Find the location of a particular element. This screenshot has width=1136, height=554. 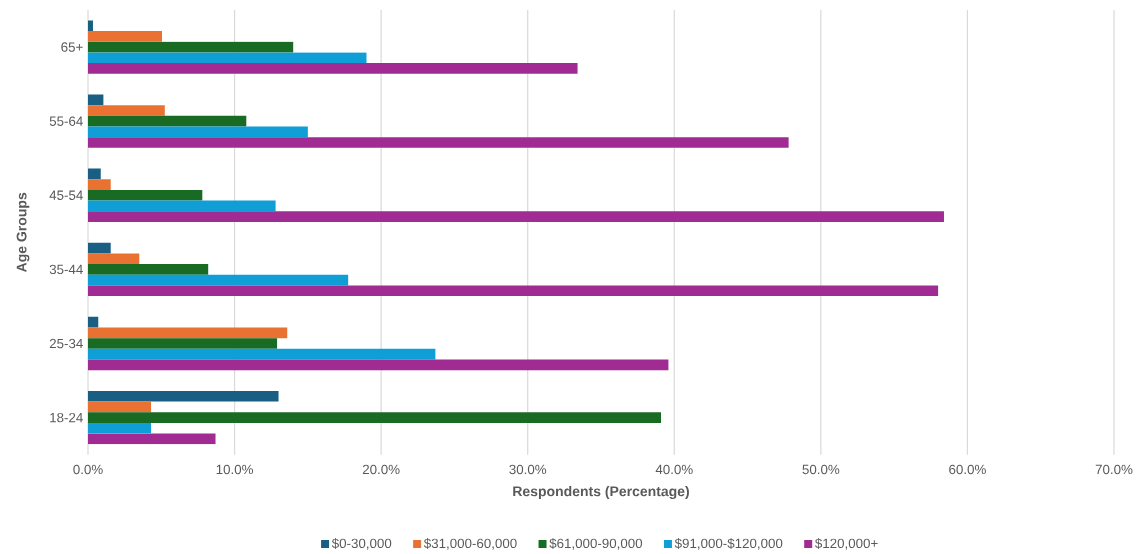

y-tick-label: 18-24 is located at coordinates (66, 417).